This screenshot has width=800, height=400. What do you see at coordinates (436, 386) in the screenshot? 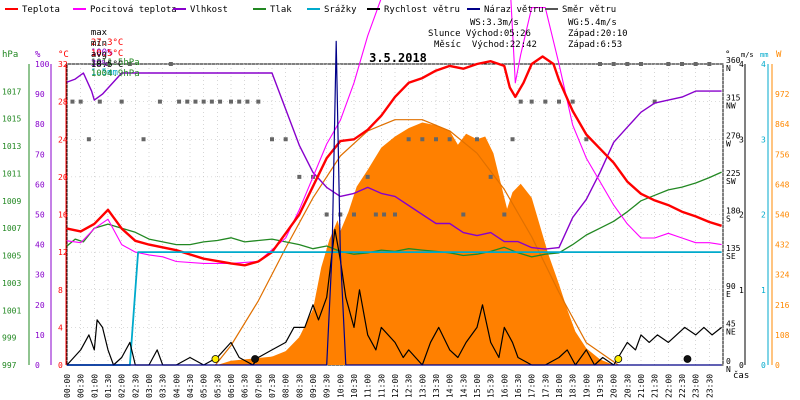
I see `x-tick: 13:30` at bounding box center [436, 386].